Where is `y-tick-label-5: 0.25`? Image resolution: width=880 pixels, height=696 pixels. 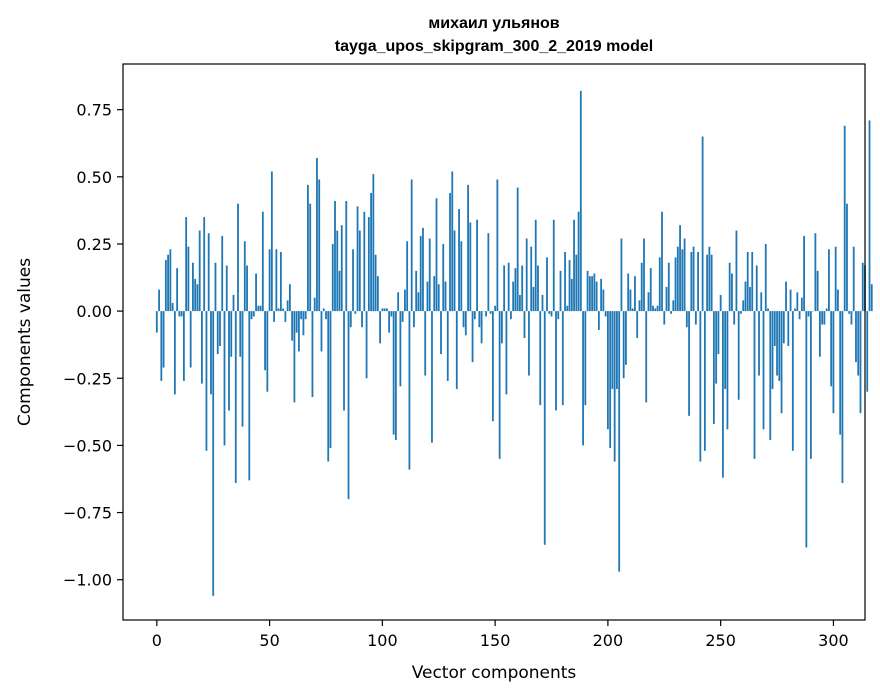 y-tick-label-5: 0.25 is located at coordinates (94, 244).